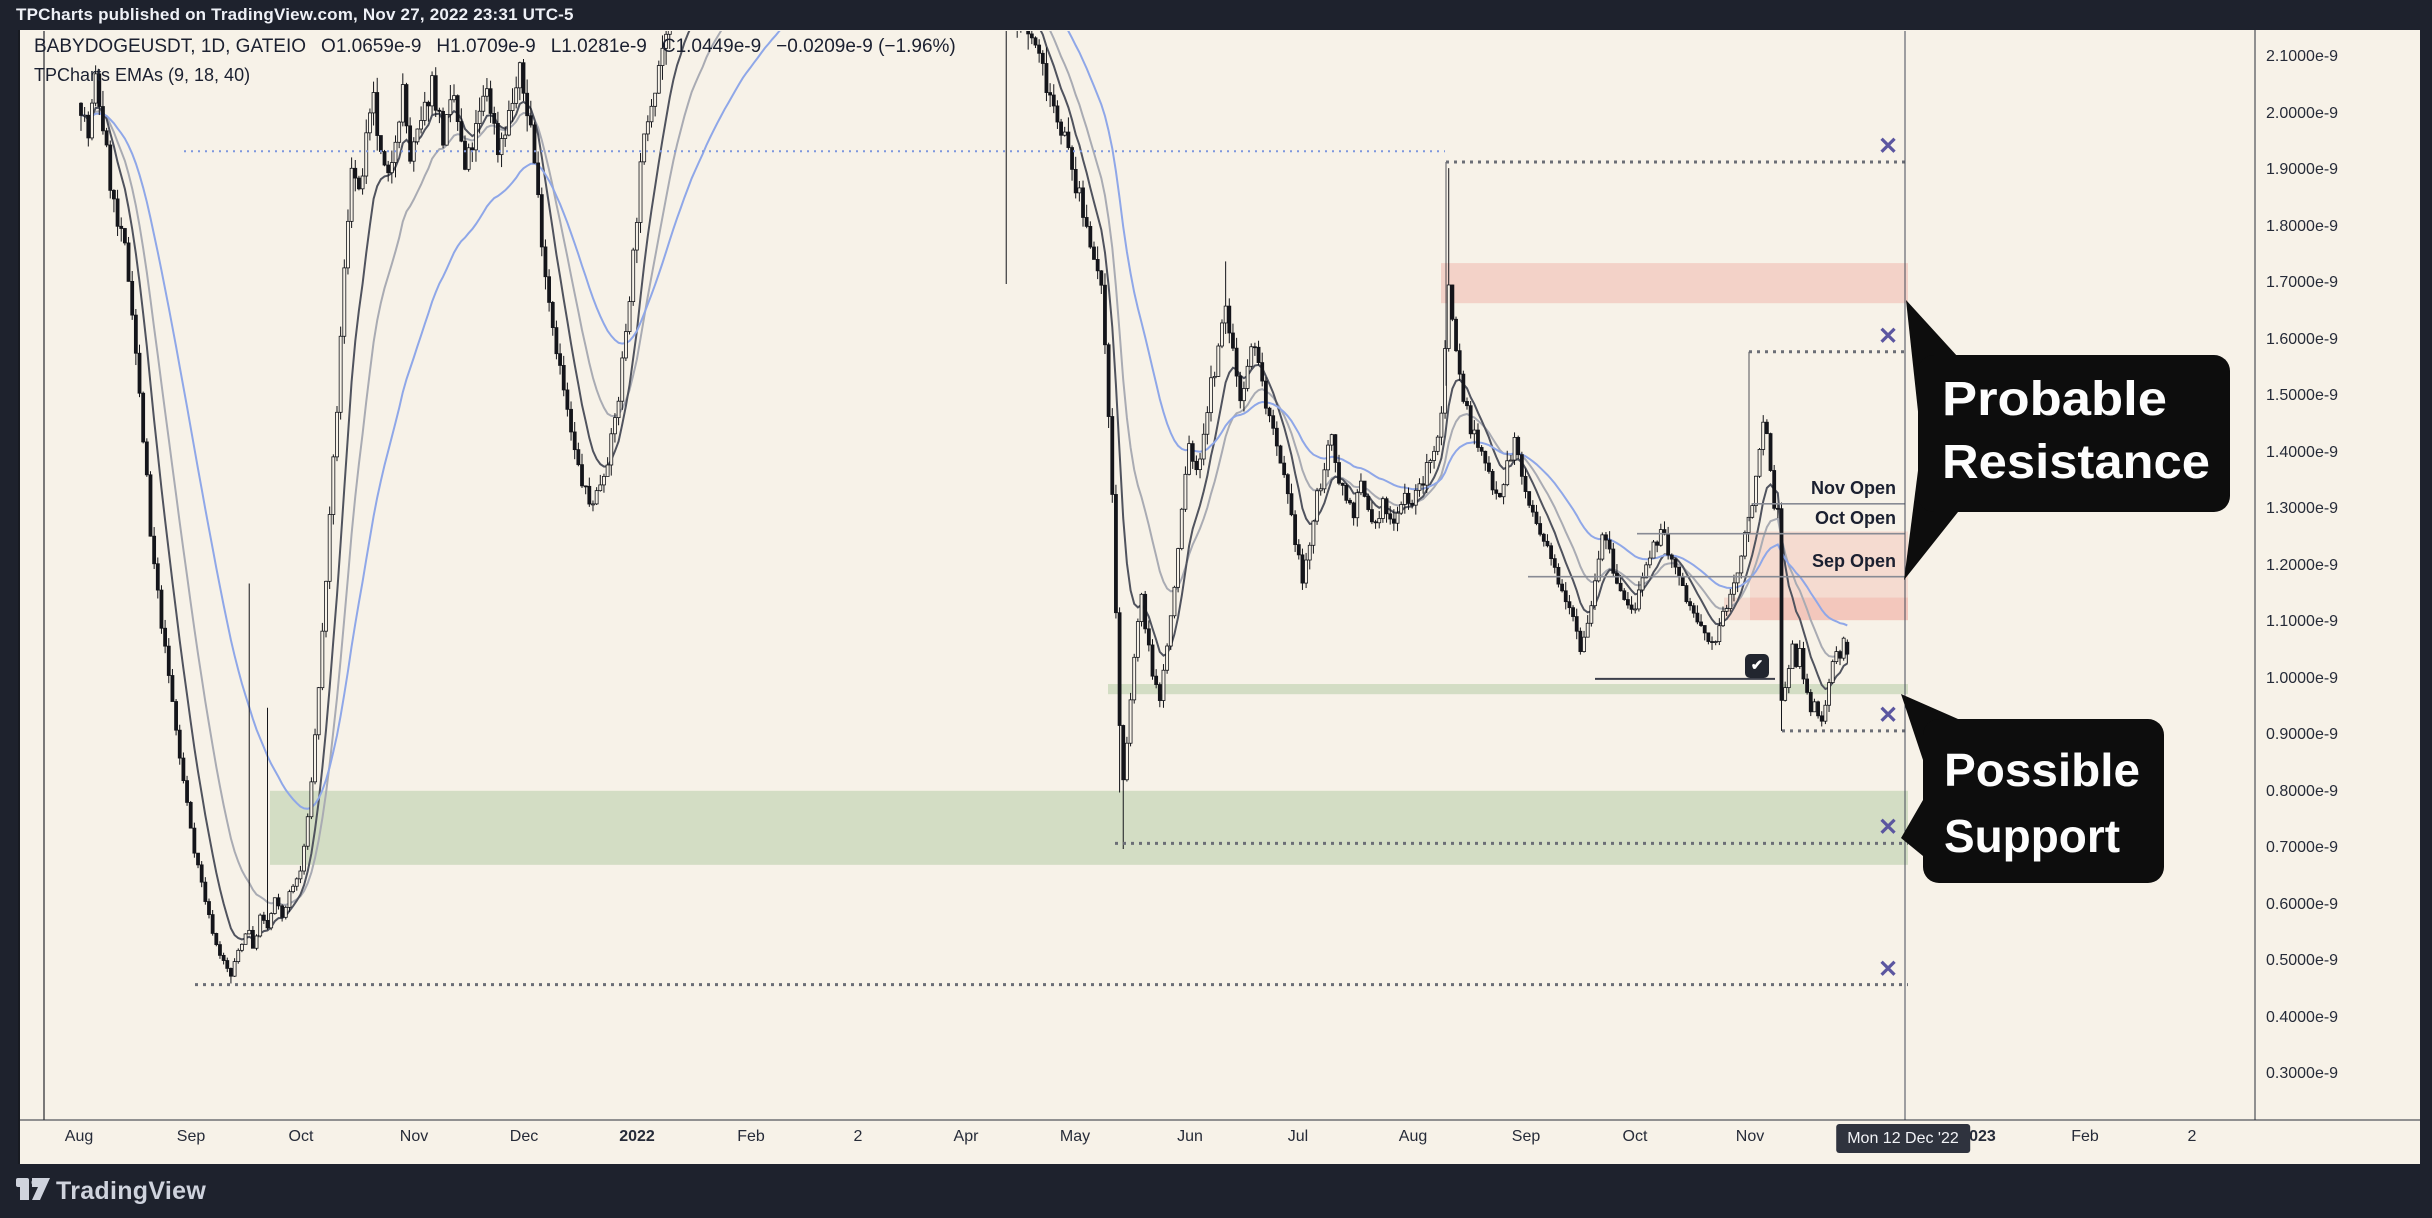 The width and height of the screenshot is (2432, 1218). I want to click on tradingview-wordmark: TradingView, so click(131, 1191).